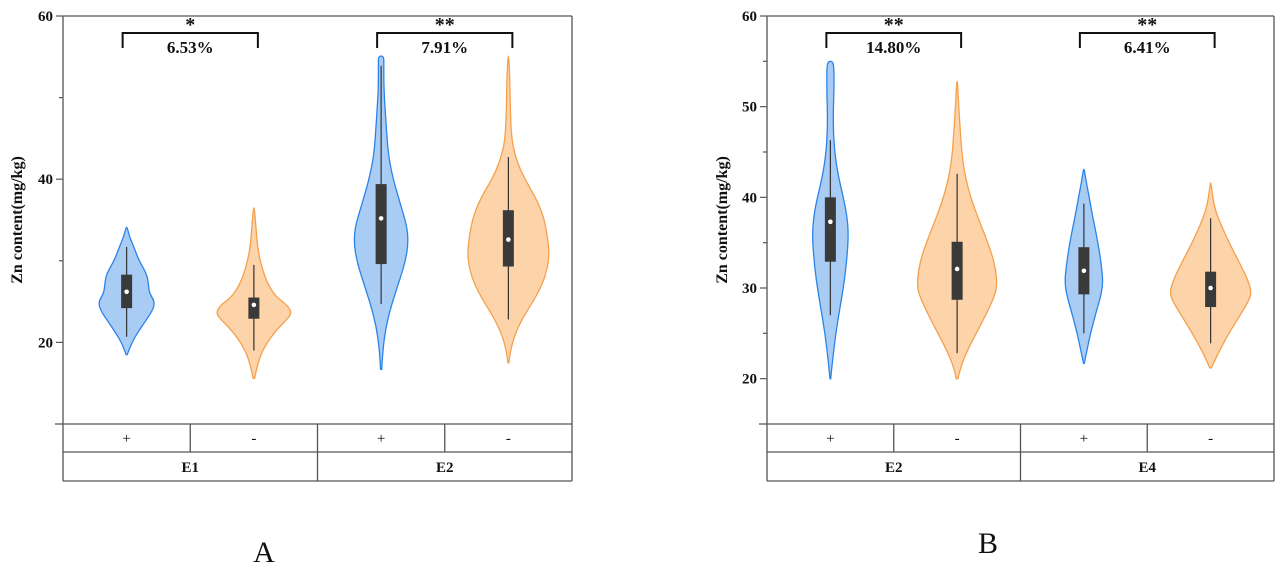 The width and height of the screenshot is (1280, 571). Describe the element at coordinates (749, 108) in the screenshot. I see `y-tick-label: 50` at that location.